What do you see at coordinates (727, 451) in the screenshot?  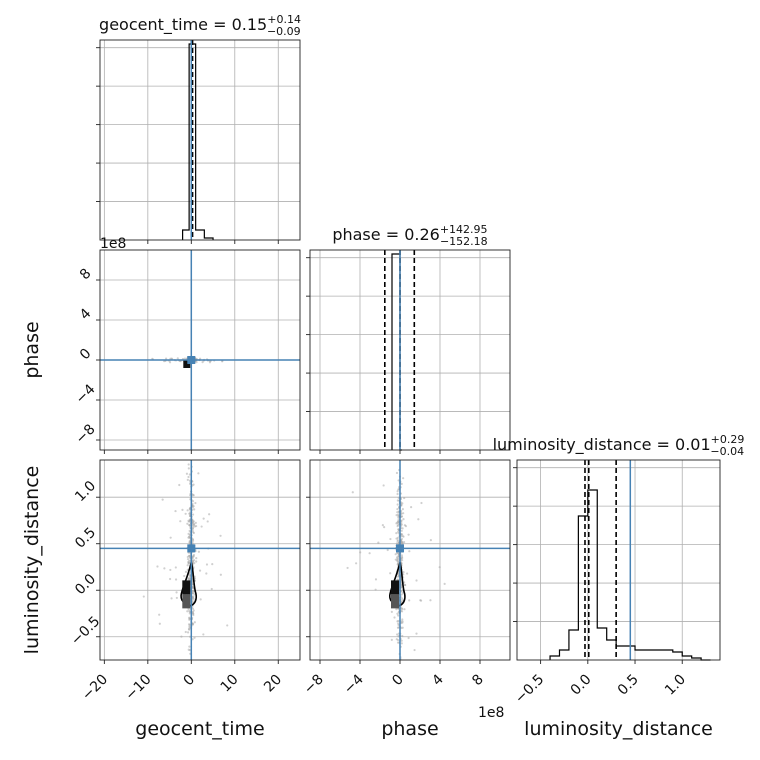 I see `title-minus: −0.04` at bounding box center [727, 451].